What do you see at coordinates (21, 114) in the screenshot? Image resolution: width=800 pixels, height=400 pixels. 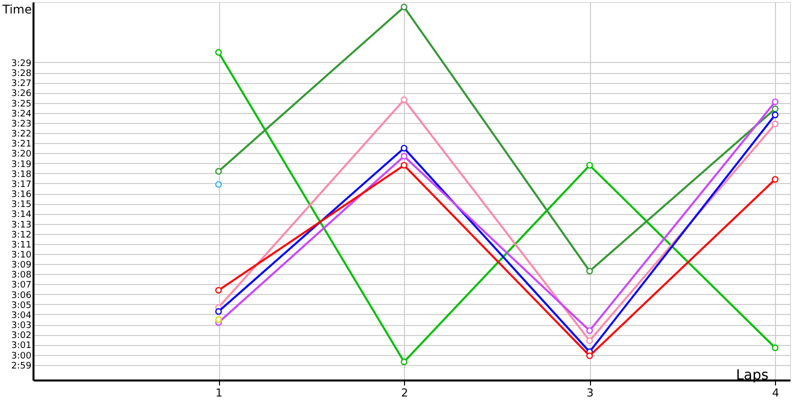 I see `y-tick-label: 3:24` at bounding box center [21, 114].